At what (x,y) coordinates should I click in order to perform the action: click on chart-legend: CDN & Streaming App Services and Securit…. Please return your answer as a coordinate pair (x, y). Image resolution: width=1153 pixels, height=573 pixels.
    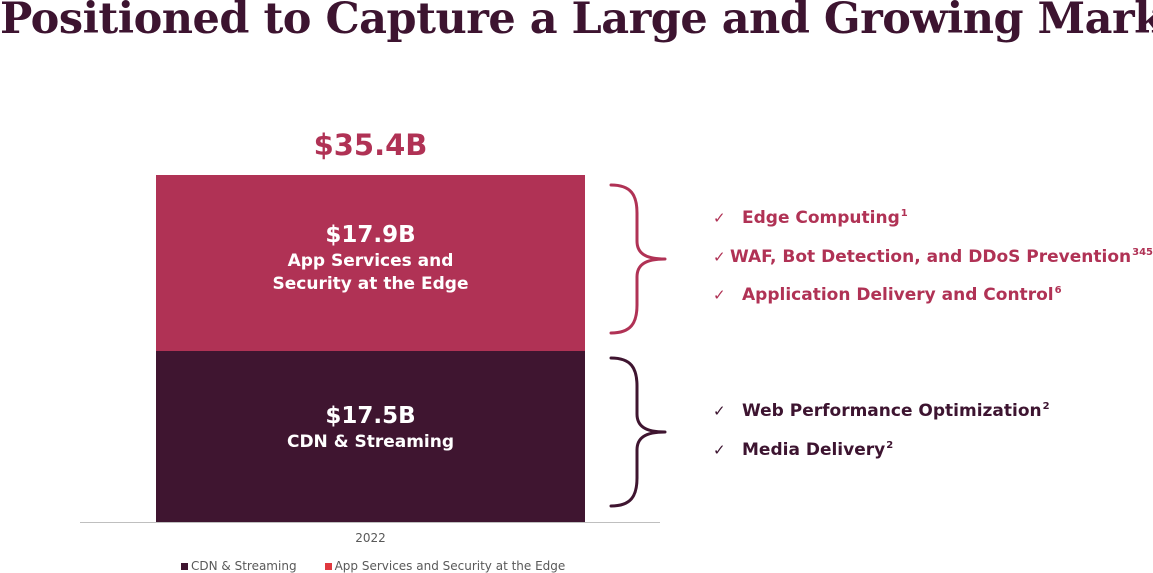
    Looking at the image, I should click on (387, 566).